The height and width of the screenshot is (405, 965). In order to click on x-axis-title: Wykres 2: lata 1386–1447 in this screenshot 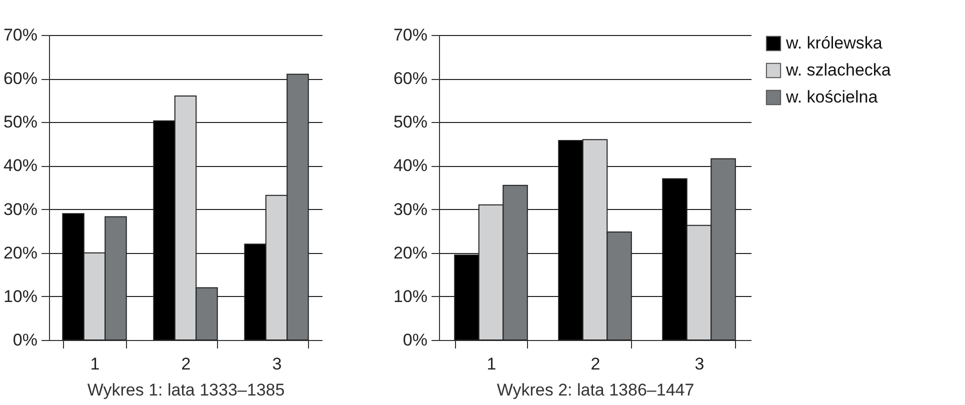, I will do `click(595, 390)`.